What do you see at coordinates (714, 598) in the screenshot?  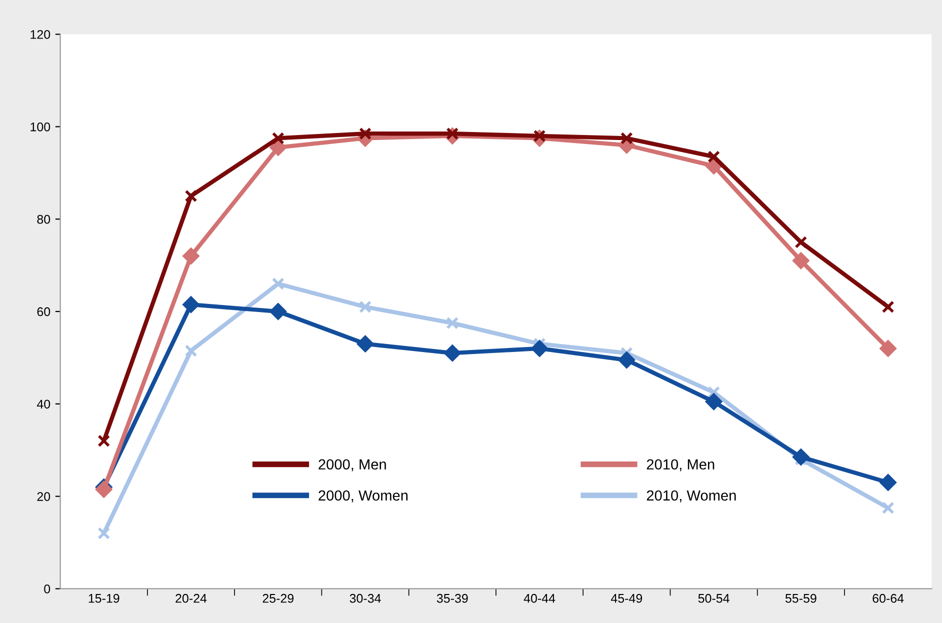 I see `x-tick-label: 50-54` at bounding box center [714, 598].